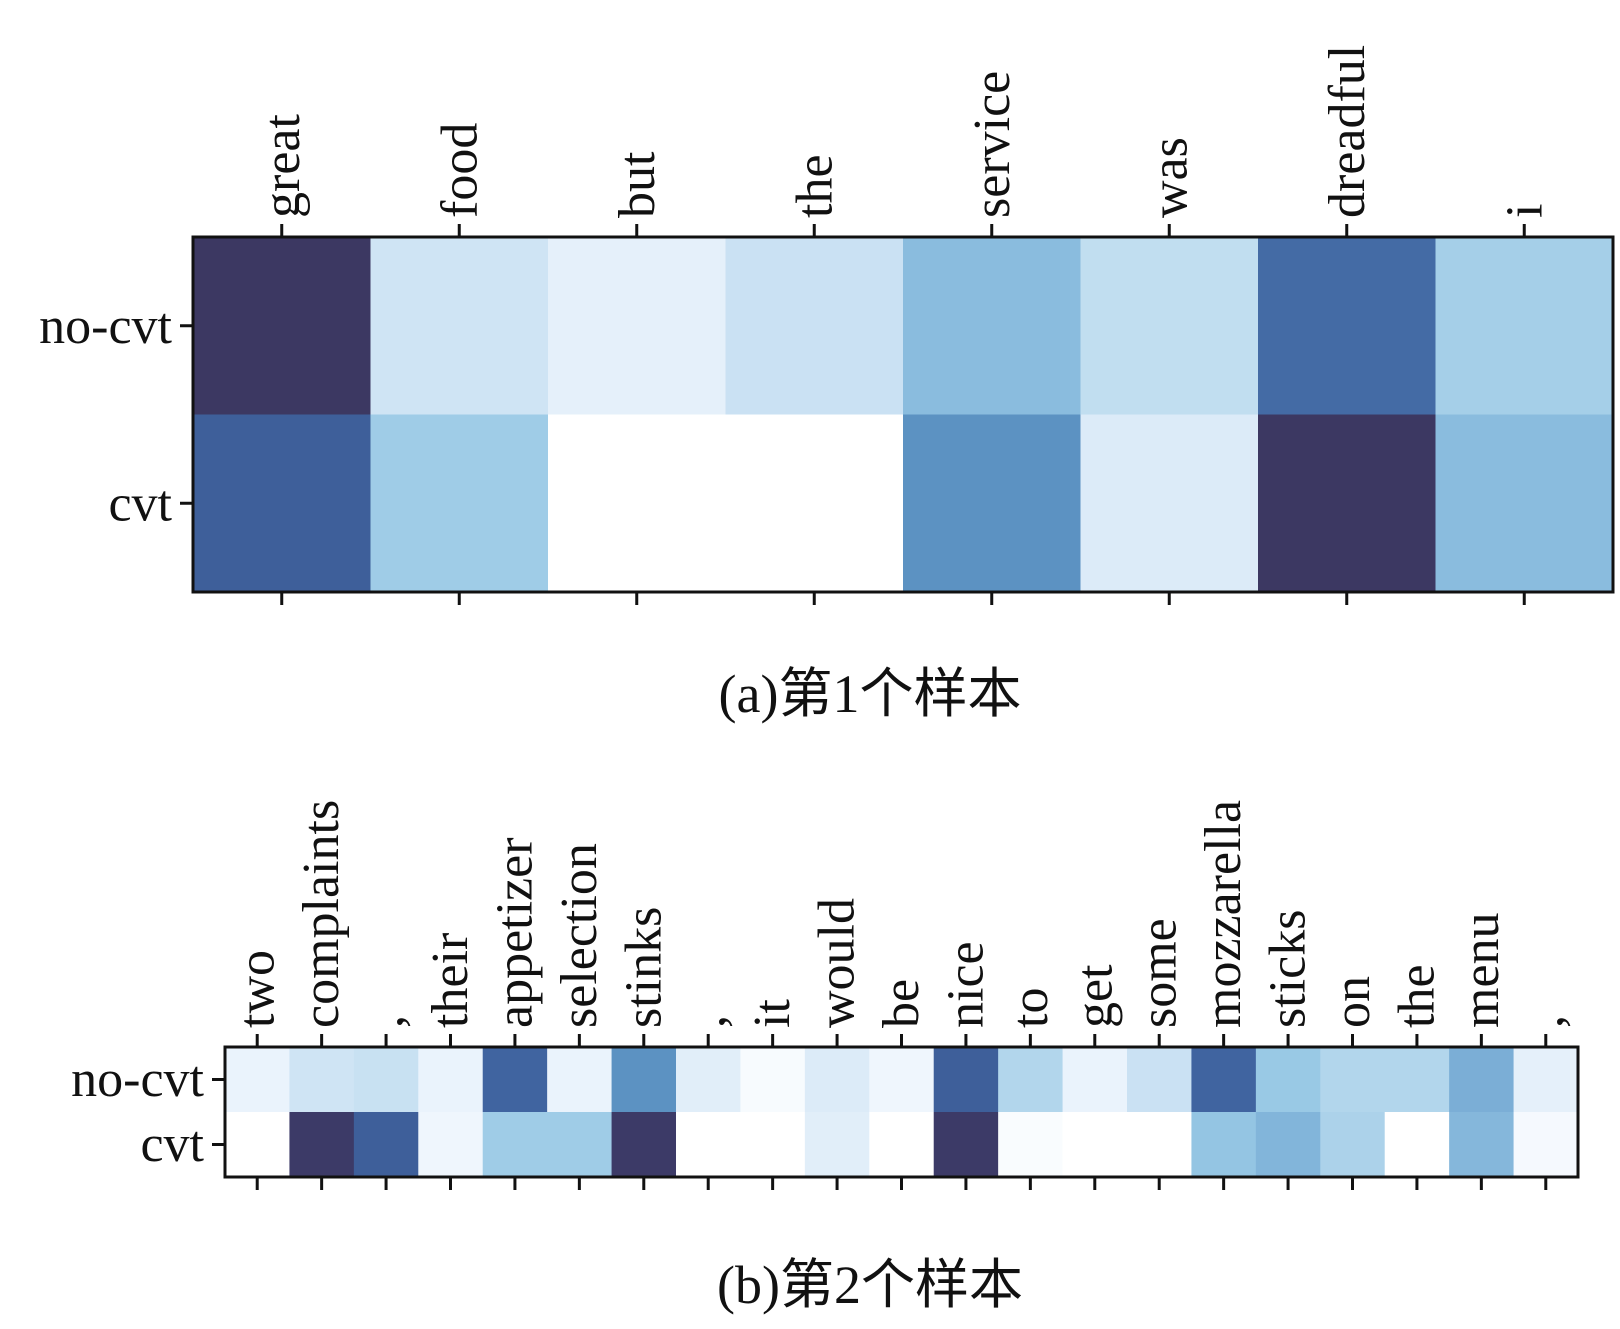  What do you see at coordinates (708, 1145) in the screenshot?
I see `cell-cvt-7-comma` at bounding box center [708, 1145].